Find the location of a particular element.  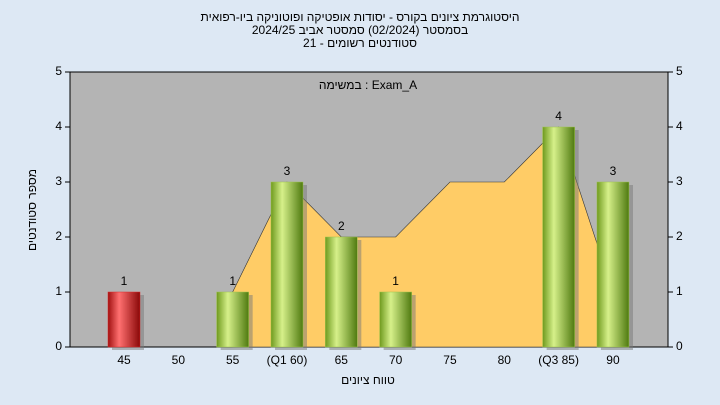

y-tick-label: 3 is located at coordinates (58, 181).